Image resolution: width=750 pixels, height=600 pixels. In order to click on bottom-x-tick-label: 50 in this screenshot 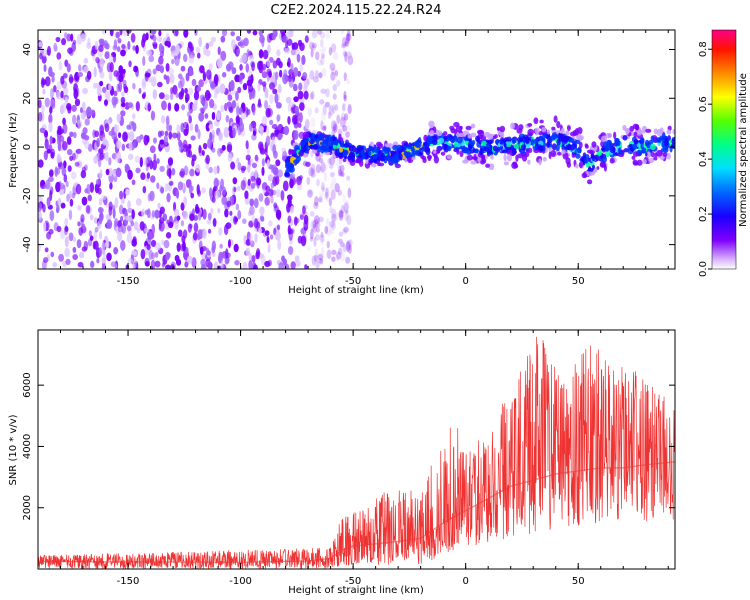, I will do `click(578, 581)`.